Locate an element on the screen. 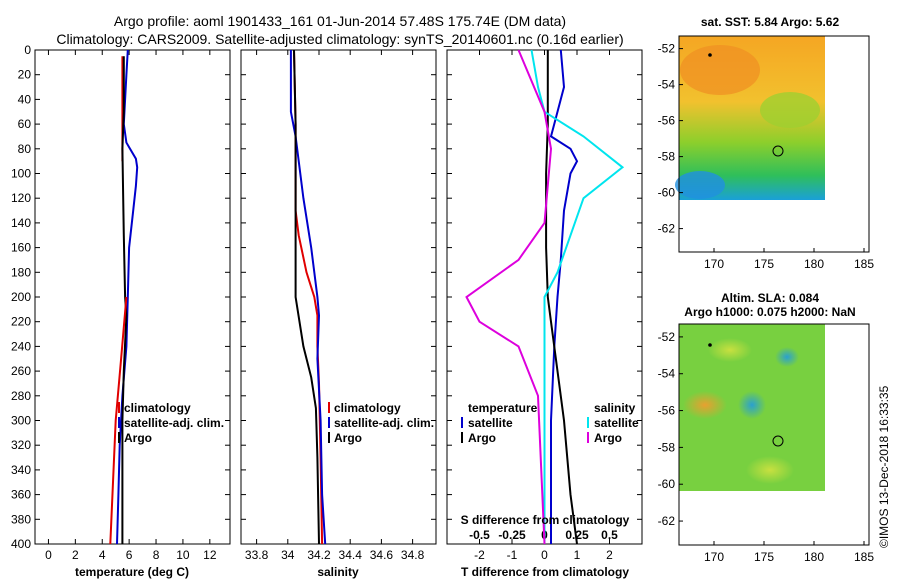  depth-tick-label: 280 is located at coordinates (21, 396).